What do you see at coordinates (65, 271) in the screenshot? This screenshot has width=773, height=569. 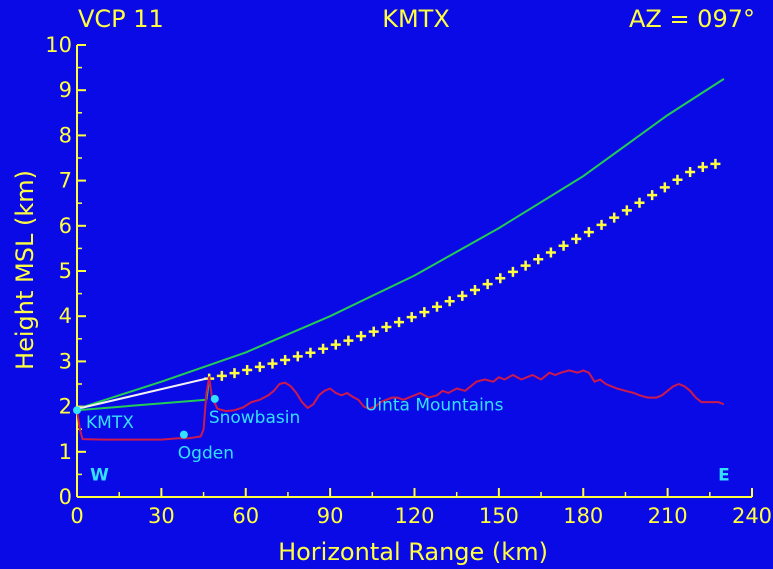 I see `y-tick-label: 5` at bounding box center [65, 271].